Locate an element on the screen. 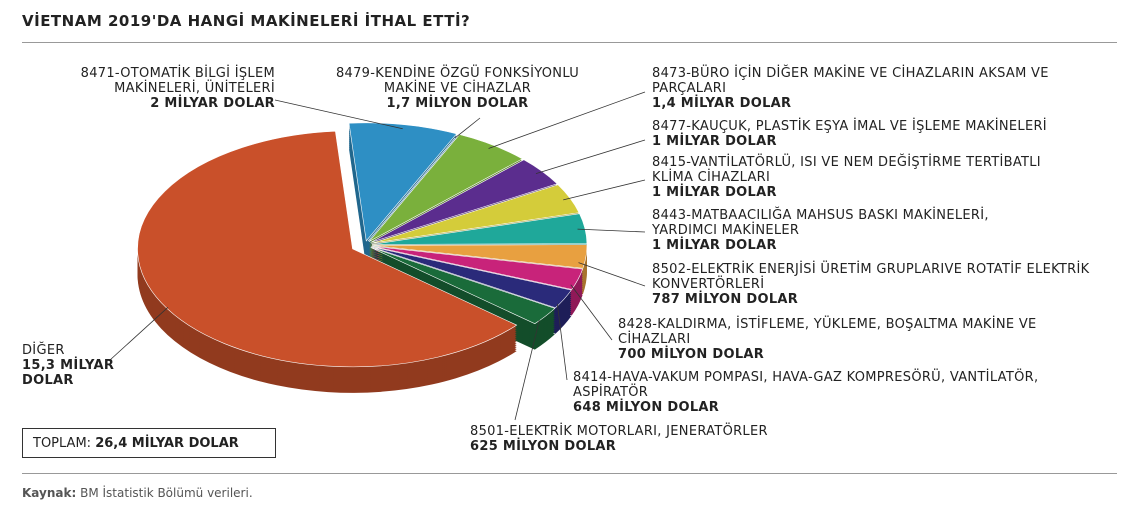  slice-name: 8501-ELEKTRİK MOTORLARI, JENERATÖRLER is located at coordinates (619, 431).